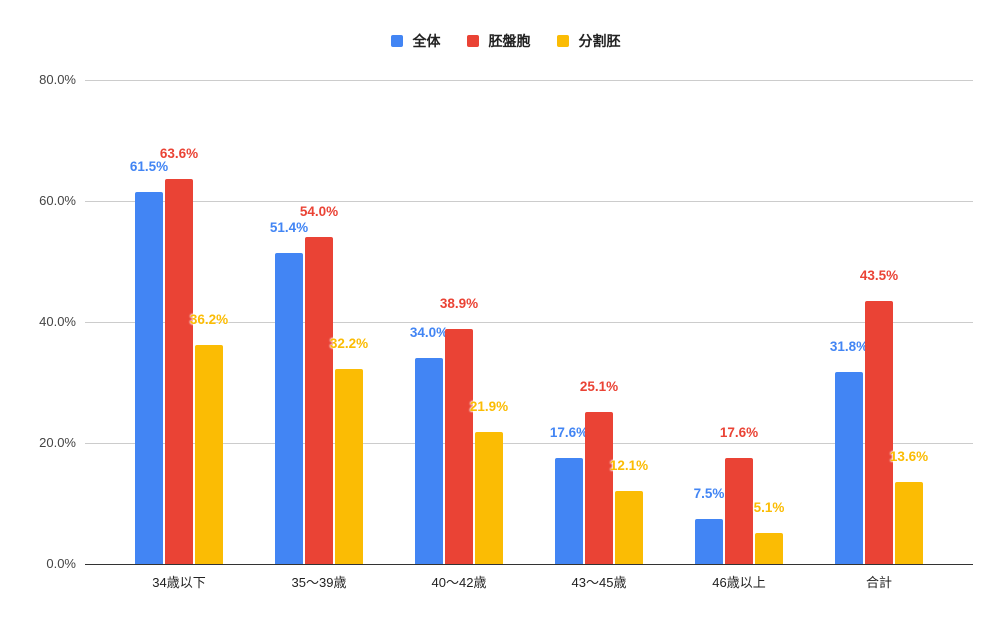  Describe the element at coordinates (599, 387) in the screenshot. I see `data-label: 25.1%` at that location.